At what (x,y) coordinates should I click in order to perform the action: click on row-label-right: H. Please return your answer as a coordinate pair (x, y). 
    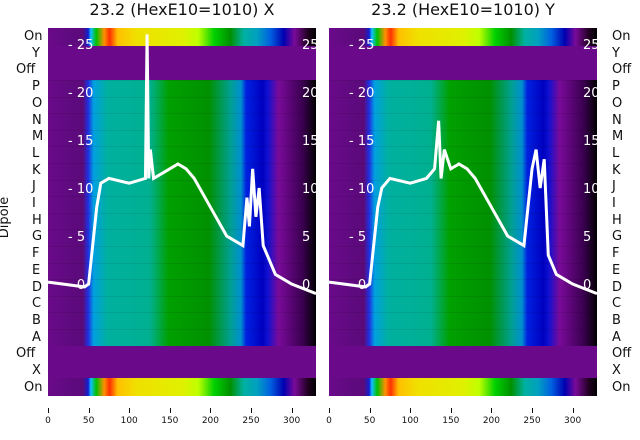
    Looking at the image, I should click on (617, 220).